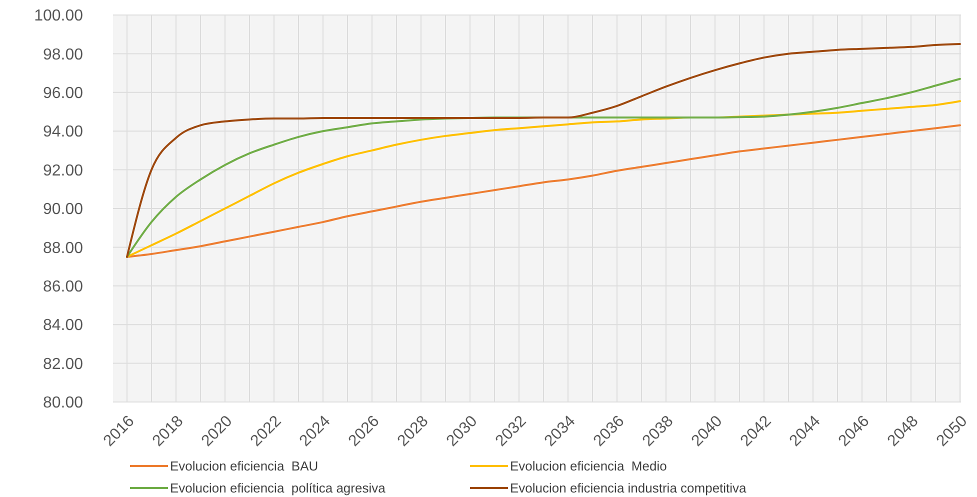  I want to click on y-tick-label: 90.00, so click(63, 209).